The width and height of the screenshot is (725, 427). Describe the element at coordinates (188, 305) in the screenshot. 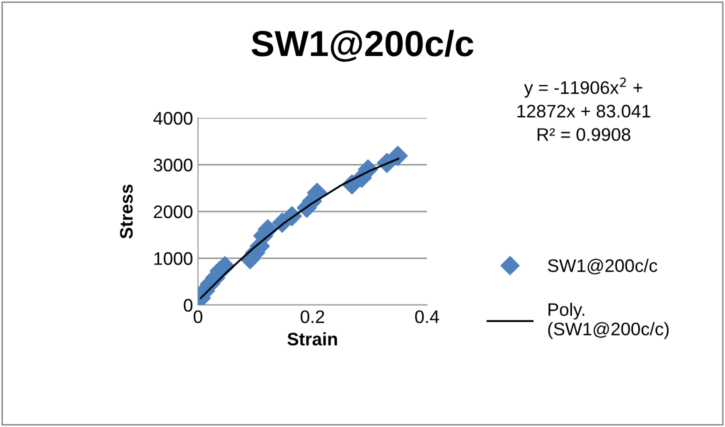

I see `y-tick-label: 0` at that location.